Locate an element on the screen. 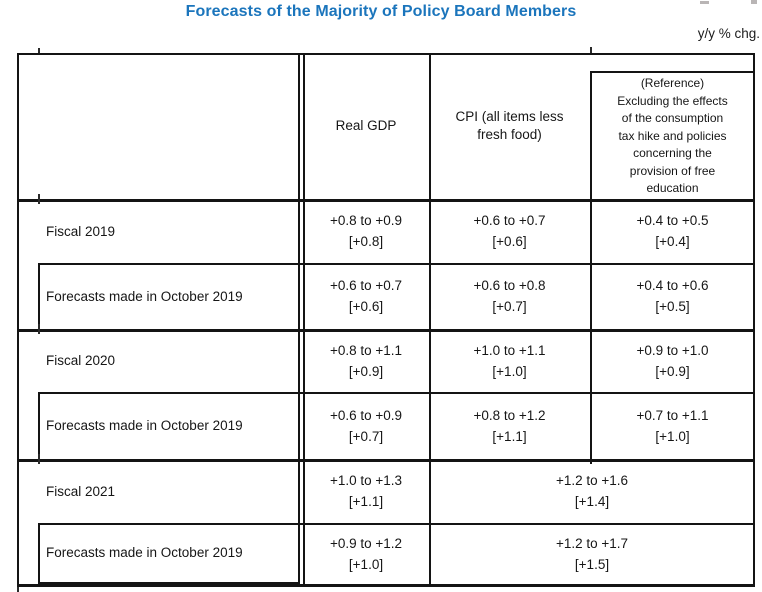 The image size is (762, 592). header-divider is located at coordinates (386, 200).